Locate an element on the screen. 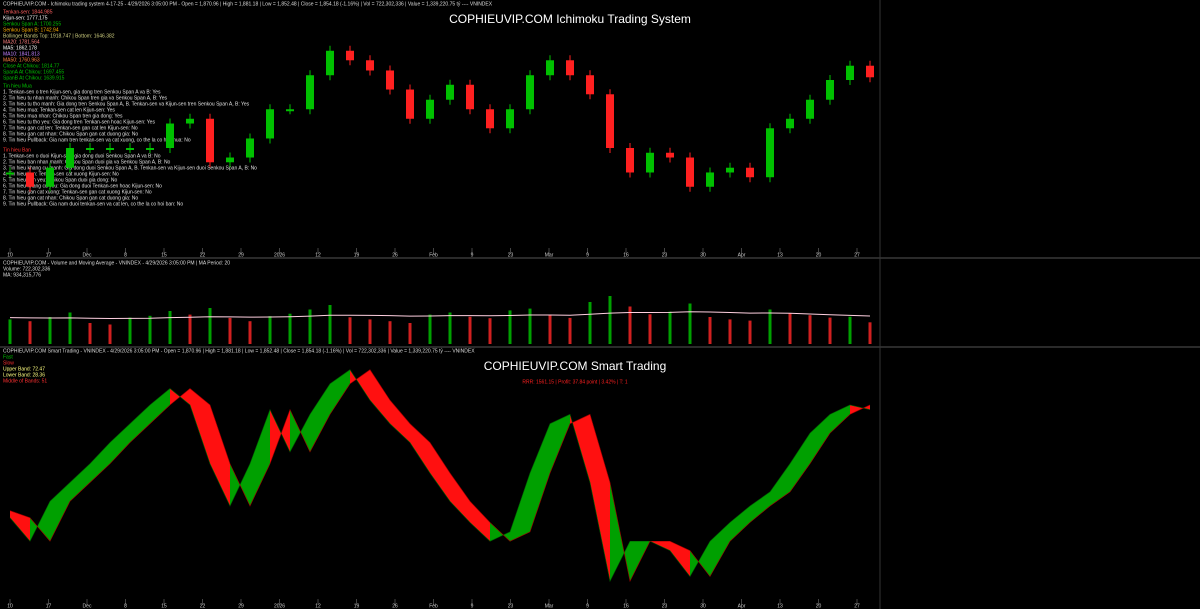  indicator-value: MA50: 1760.963 is located at coordinates (21, 60).